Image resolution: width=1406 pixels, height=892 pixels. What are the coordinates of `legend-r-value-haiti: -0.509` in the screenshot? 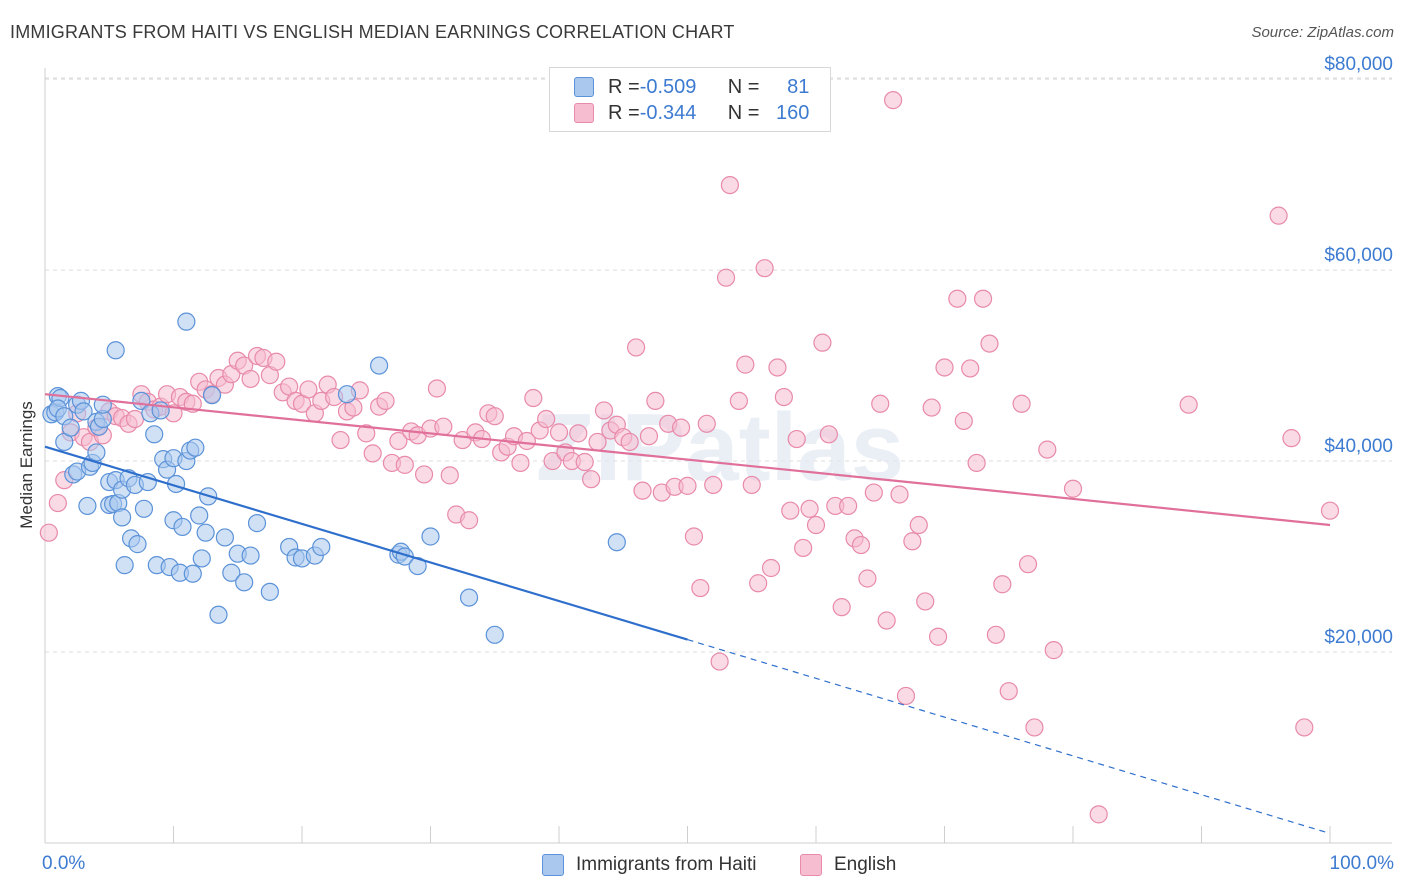 It's located at (668, 86).